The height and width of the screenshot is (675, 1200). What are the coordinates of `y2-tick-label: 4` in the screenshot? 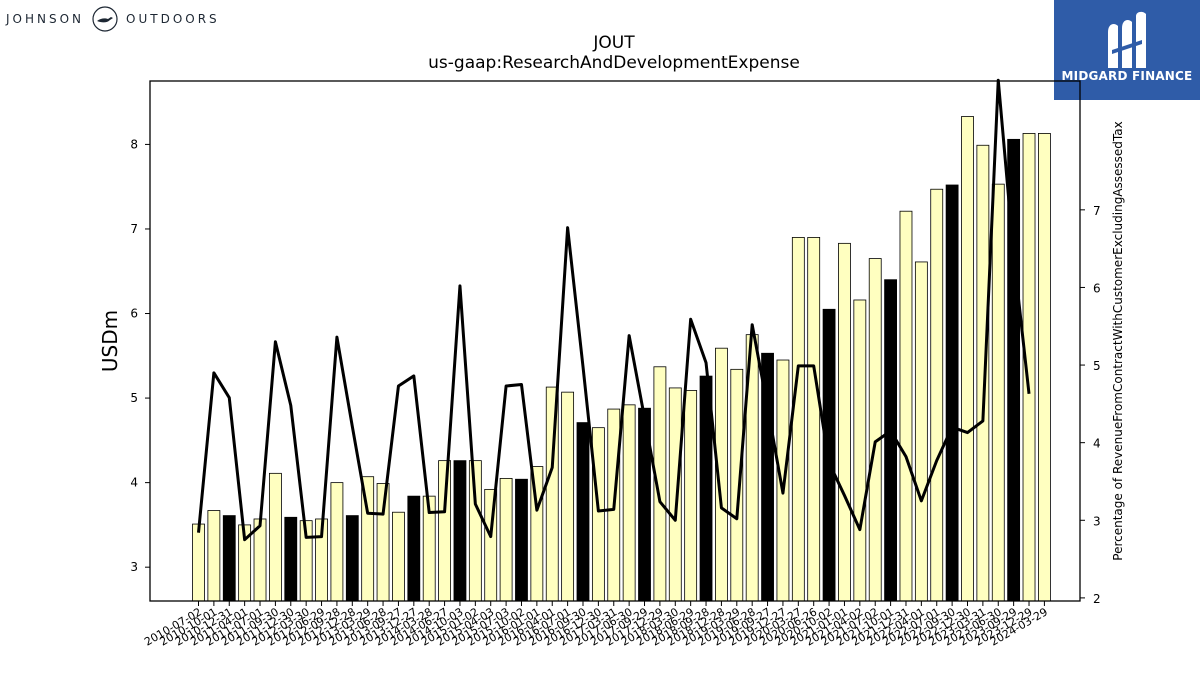 It's located at (1097, 444).